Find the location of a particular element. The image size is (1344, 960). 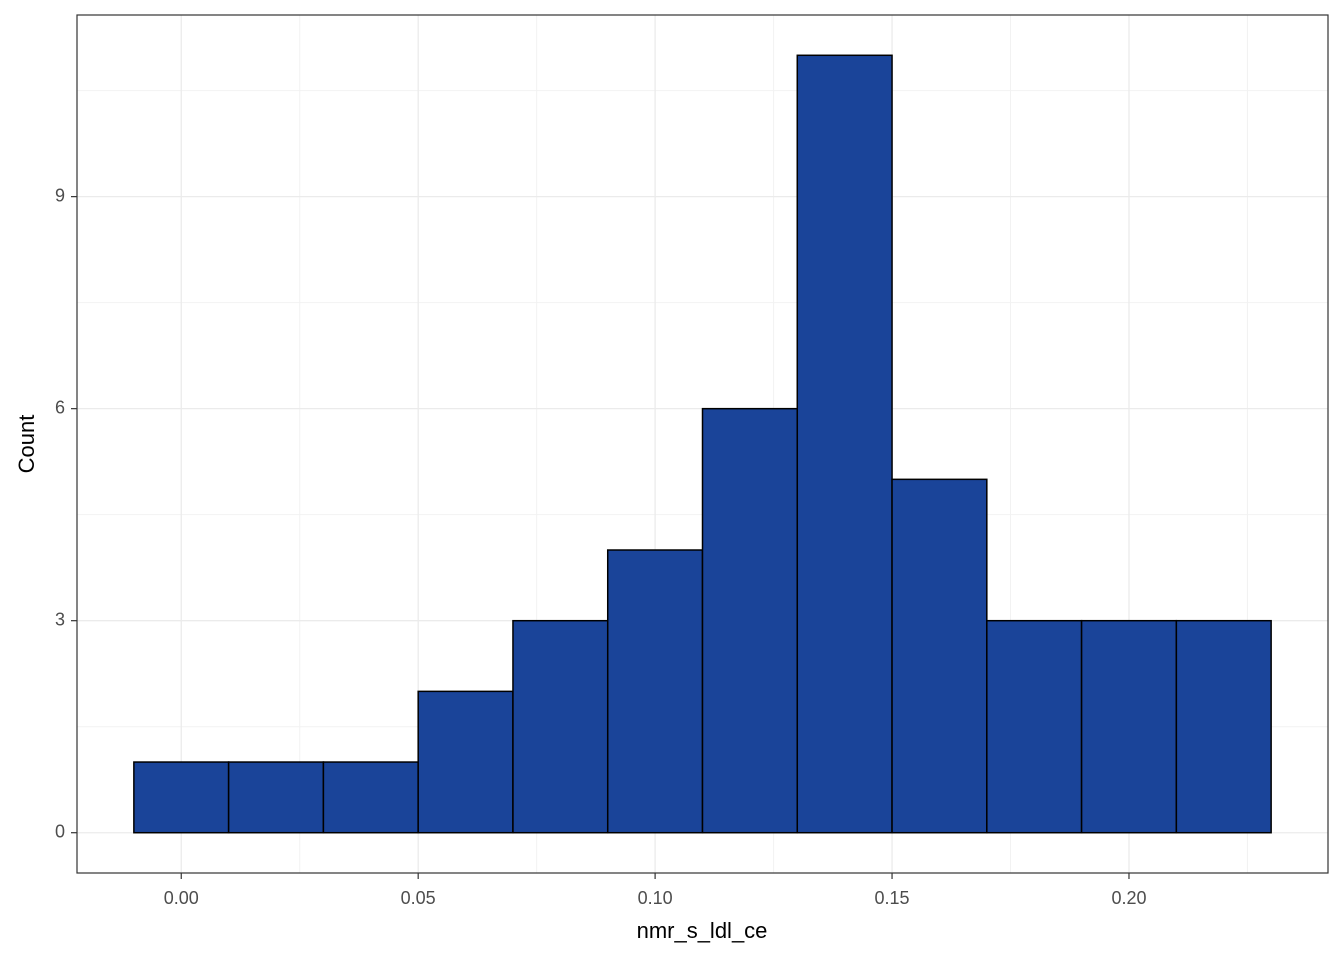

x-tick-label: 0.20 is located at coordinates (1128, 898).